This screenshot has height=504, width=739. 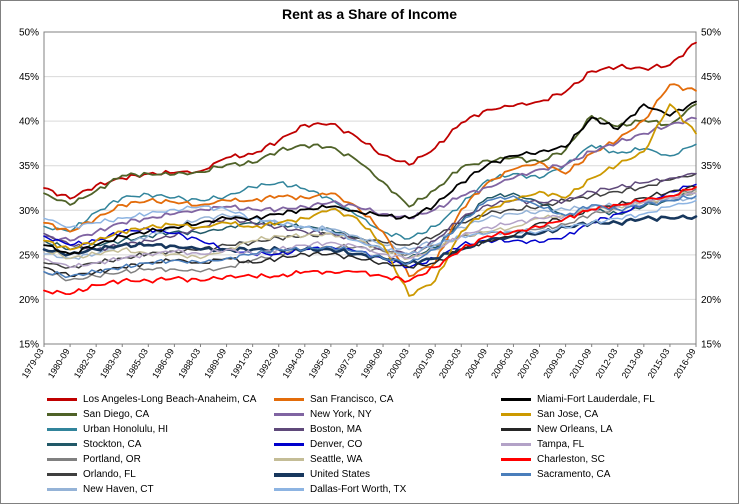 What do you see at coordinates (387, 414) in the screenshot?
I see `legend-item: New York, NY` at bounding box center [387, 414].